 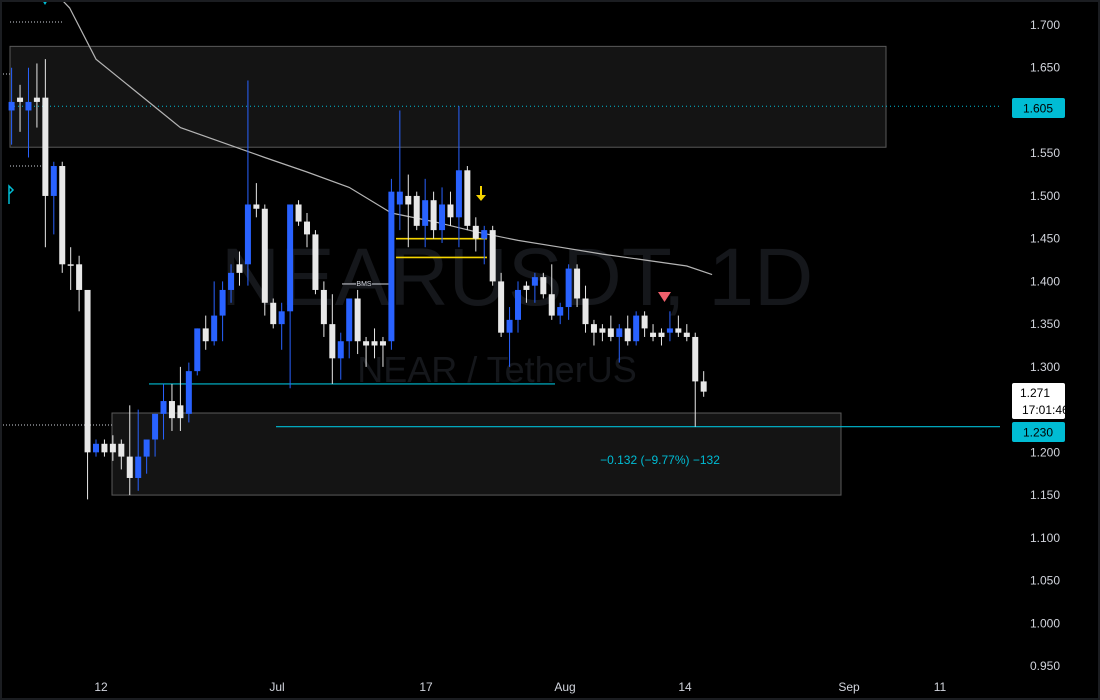 What do you see at coordinates (476, 454) in the screenshot?
I see `demand-zone` at bounding box center [476, 454].